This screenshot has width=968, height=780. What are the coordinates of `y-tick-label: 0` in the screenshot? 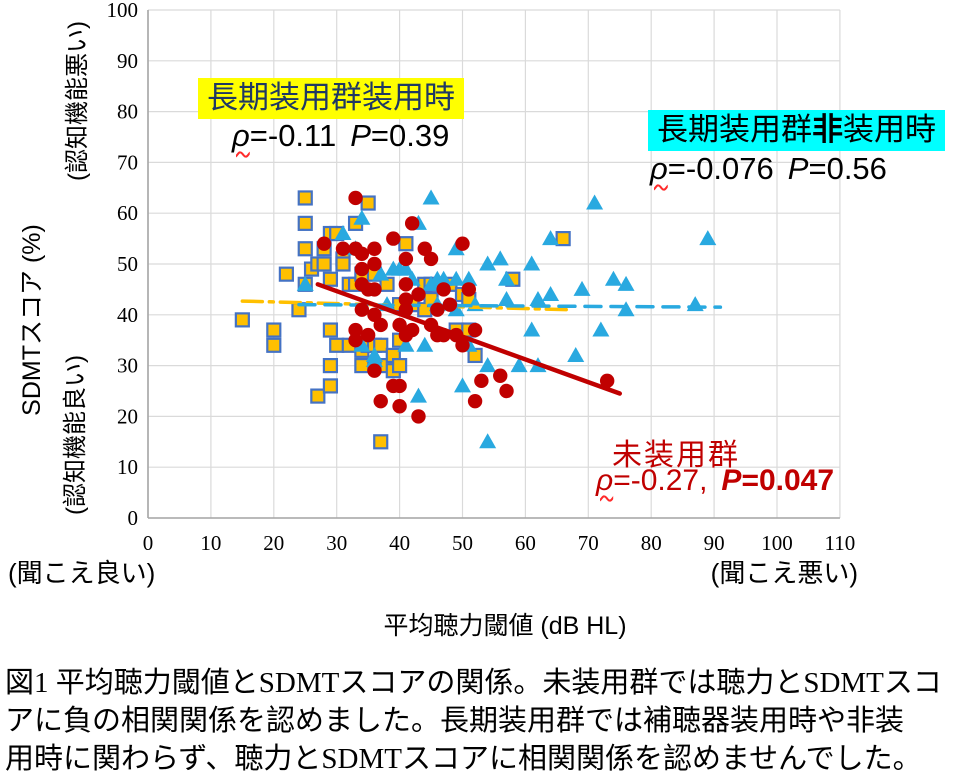 It's located at (133, 518).